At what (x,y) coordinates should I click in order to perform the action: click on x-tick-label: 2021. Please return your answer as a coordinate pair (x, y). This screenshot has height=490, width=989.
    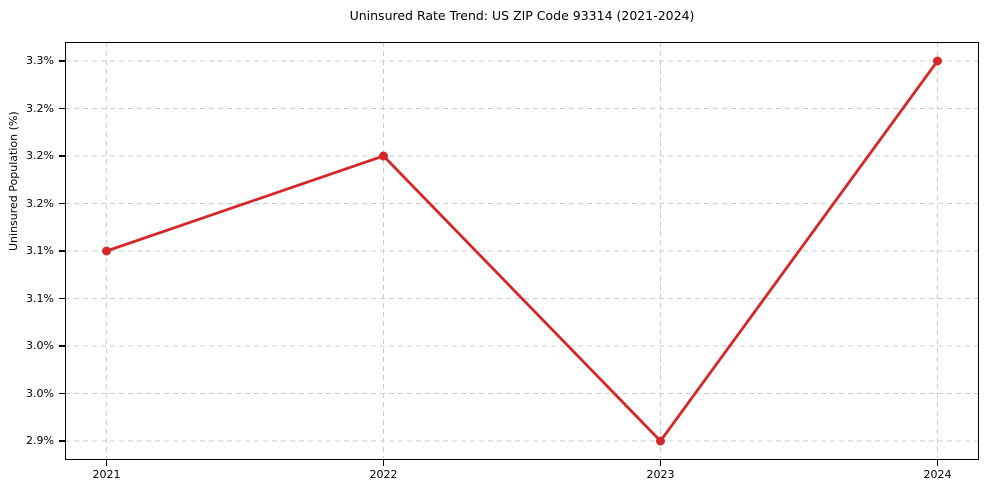
    Looking at the image, I should click on (106, 474).